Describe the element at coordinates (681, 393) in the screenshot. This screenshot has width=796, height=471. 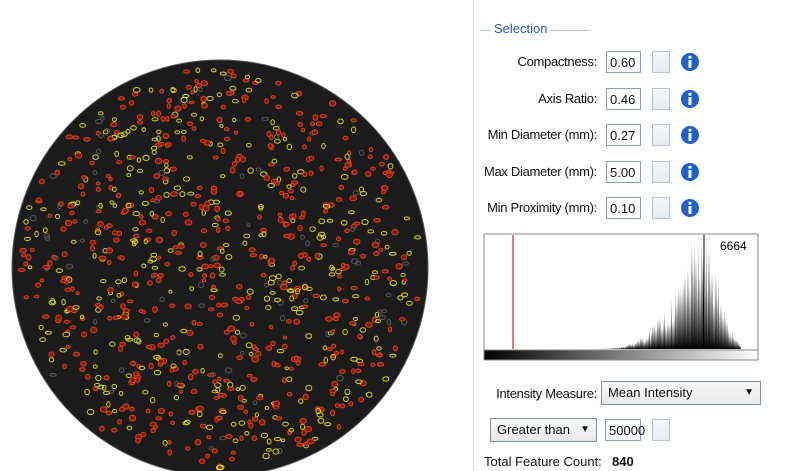
I see `intensity-dropdown: Mean Intensity ▼` at that location.